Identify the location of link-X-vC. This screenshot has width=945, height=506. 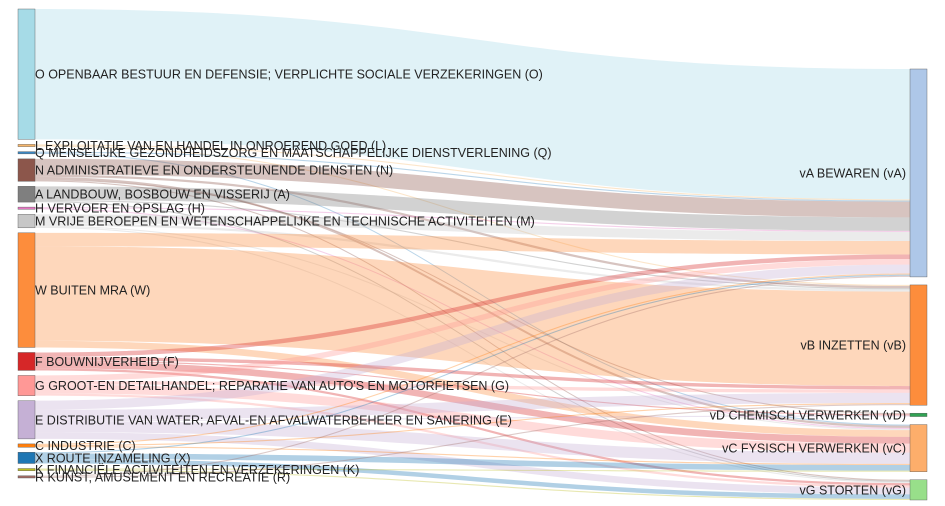
(472, 462).